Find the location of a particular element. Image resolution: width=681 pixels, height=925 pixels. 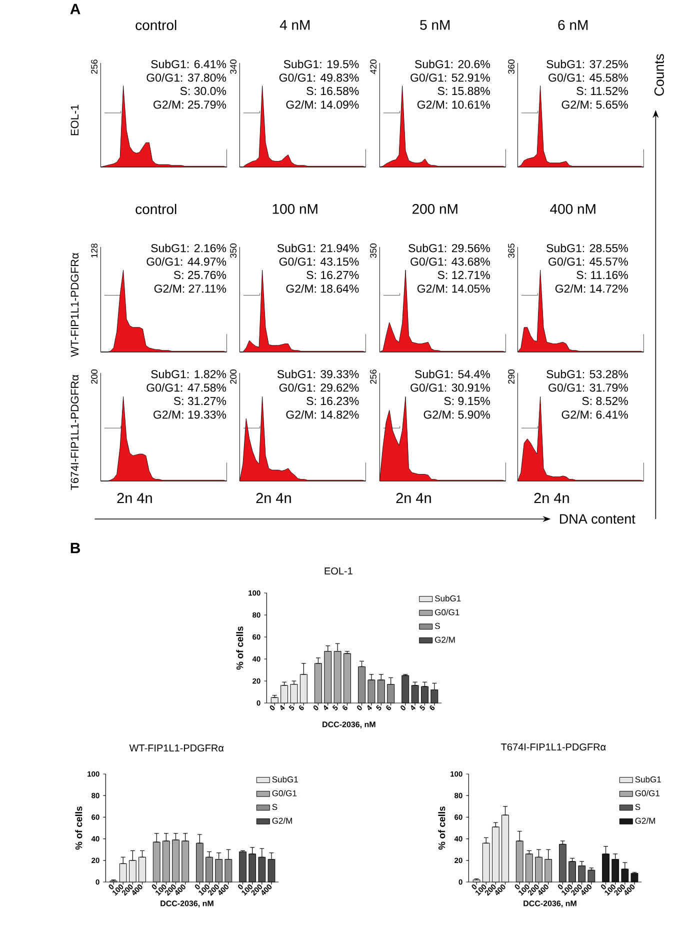

text: G0/G1: 45.58% is located at coordinates (588, 77).